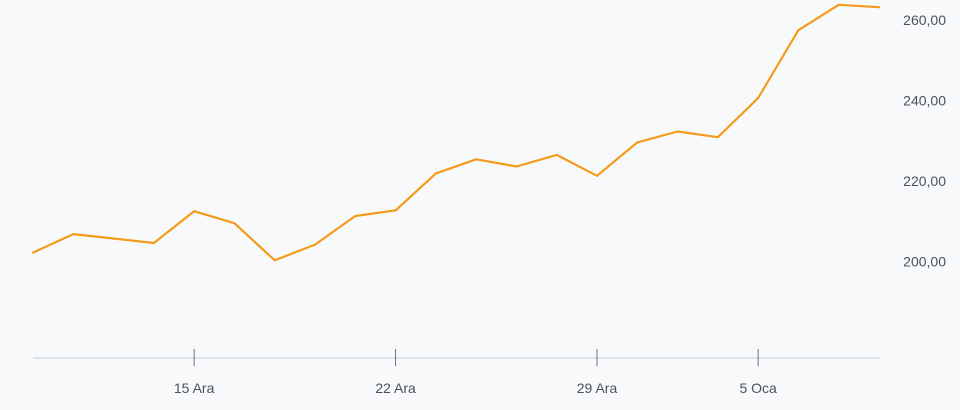 This screenshot has width=960, height=410. What do you see at coordinates (475, 372) in the screenshot?
I see `x-axis-ticks: 15 Ara 22 Ara 29 Ara 5 Oca` at bounding box center [475, 372].